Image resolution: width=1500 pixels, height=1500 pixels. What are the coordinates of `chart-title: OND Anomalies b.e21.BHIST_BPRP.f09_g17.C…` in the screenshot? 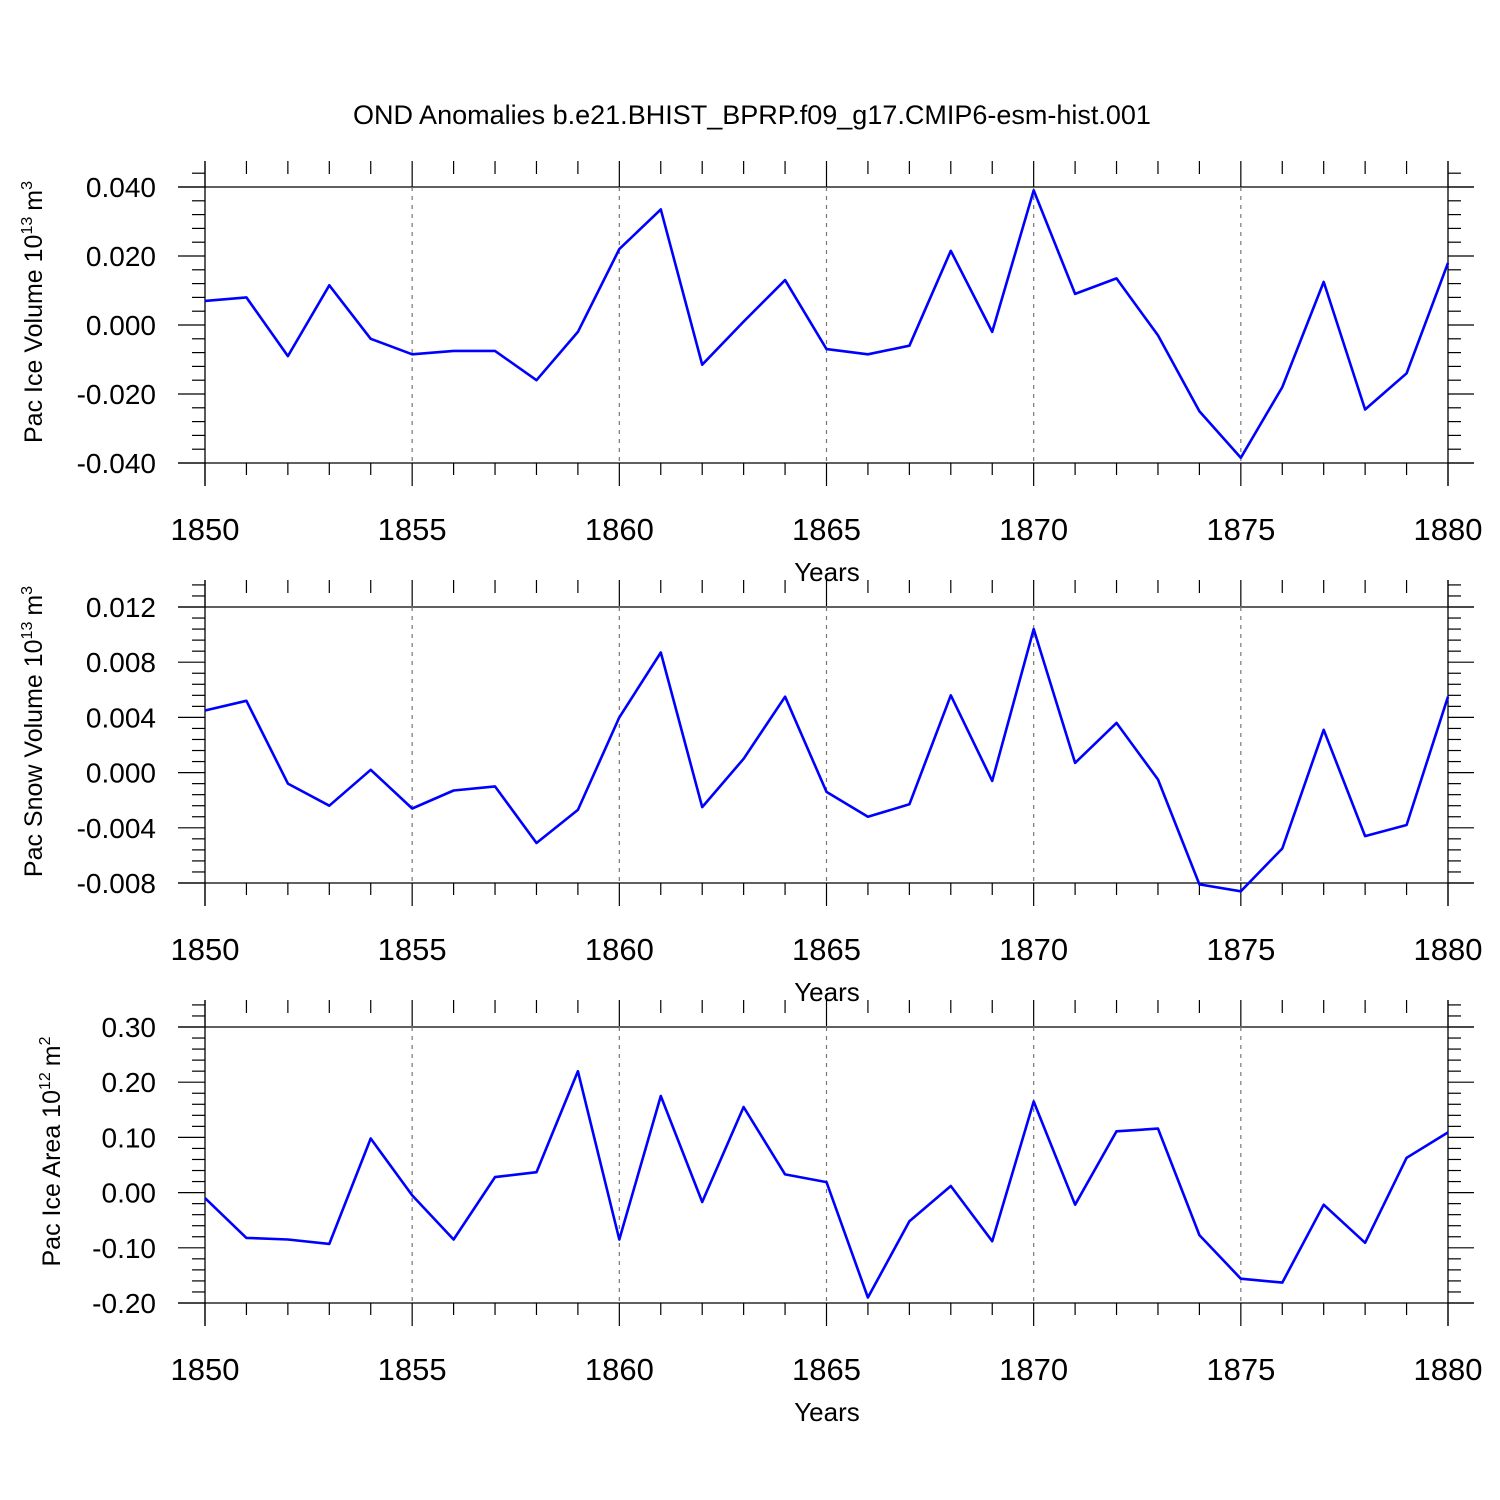 It's located at (752, 115).